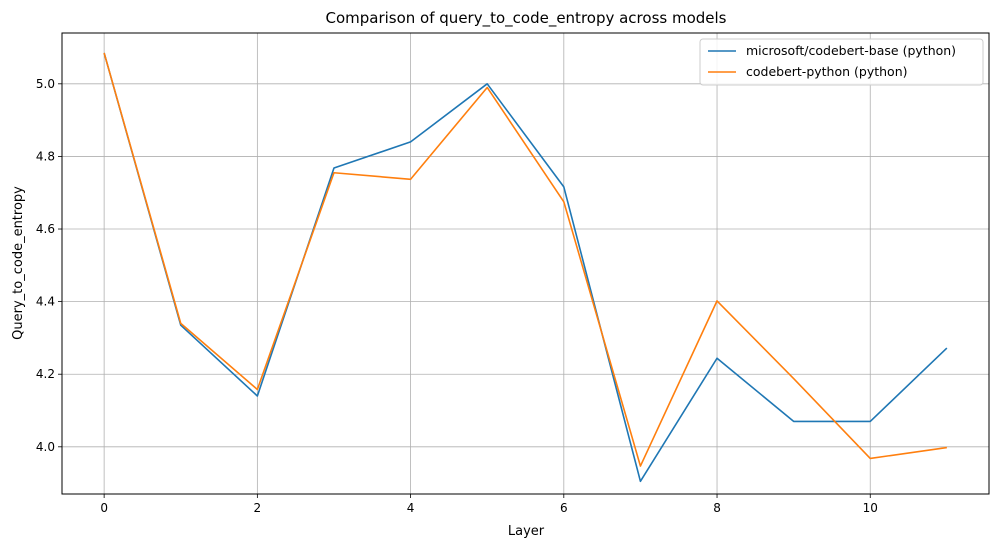 This screenshot has height=547, width=1001. Describe the element at coordinates (45, 229) in the screenshot. I see `y-tick-label: 4.6` at that location.